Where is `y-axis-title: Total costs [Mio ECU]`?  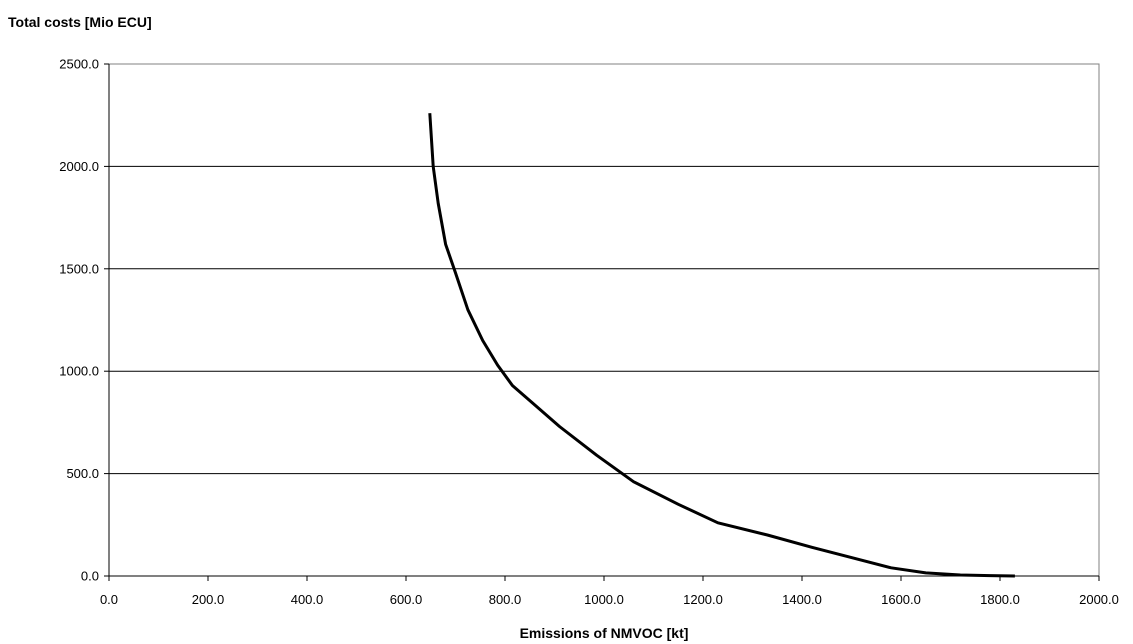
y-axis-title: Total costs [Mio ECU] is located at coordinates (80, 22).